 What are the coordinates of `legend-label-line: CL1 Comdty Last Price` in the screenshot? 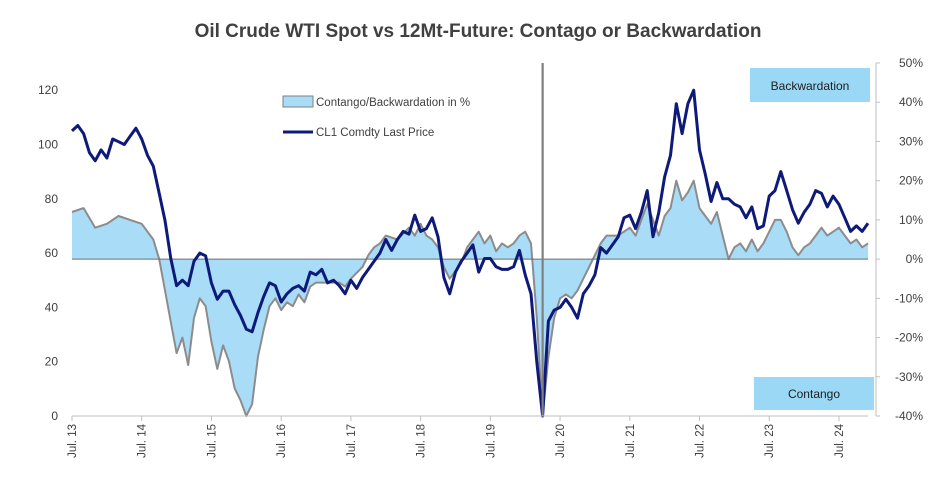 It's located at (375, 133).